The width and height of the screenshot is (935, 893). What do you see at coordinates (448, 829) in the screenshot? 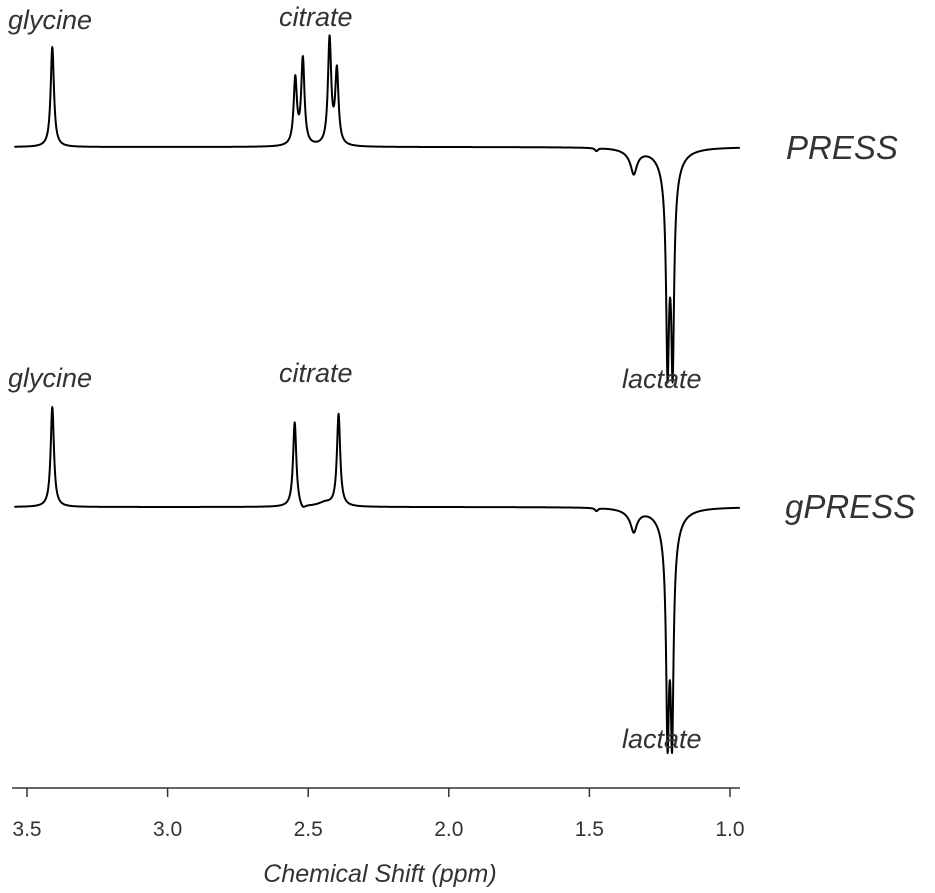
I see `x-tick-label-2.0: 2.0` at bounding box center [448, 829].